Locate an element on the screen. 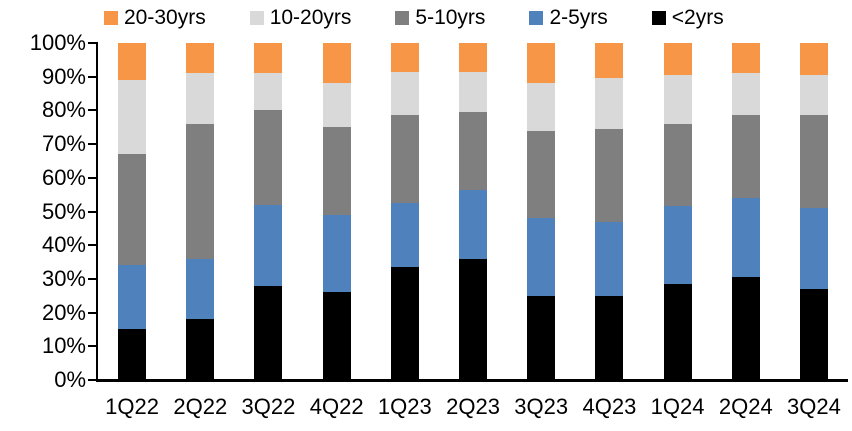  bar-2Q24 is located at coordinates (745, 211).